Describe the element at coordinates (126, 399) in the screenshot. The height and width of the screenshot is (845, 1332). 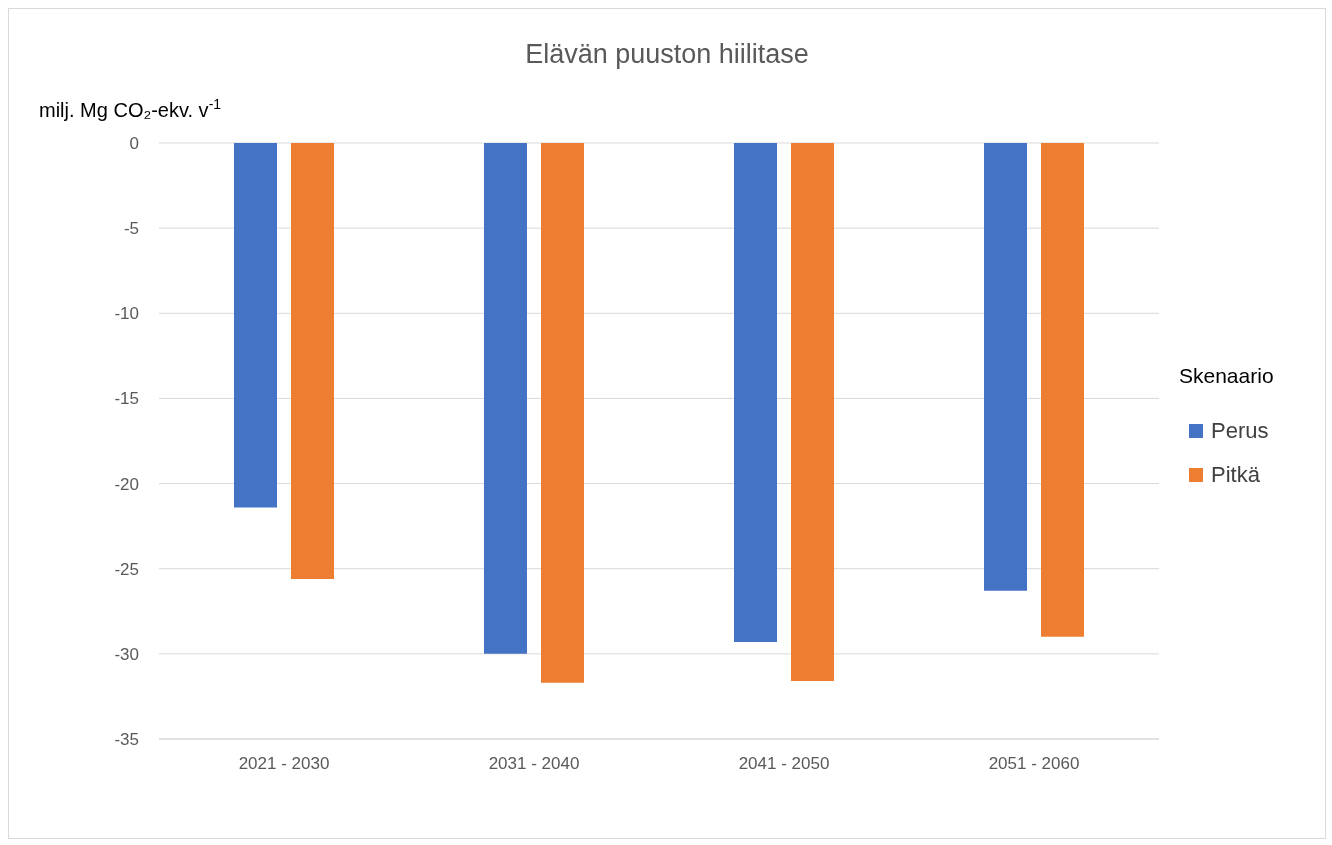
I see `y-tick-label: -15` at that location.